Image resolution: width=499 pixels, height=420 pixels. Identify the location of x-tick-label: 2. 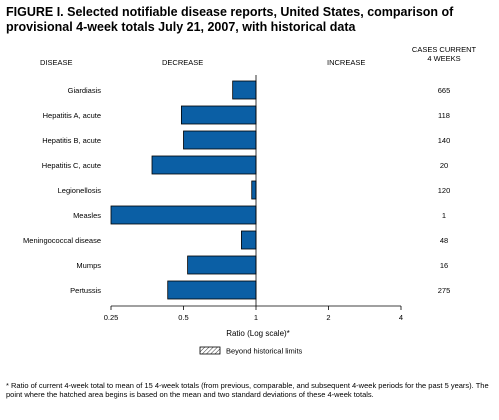
(328, 317).